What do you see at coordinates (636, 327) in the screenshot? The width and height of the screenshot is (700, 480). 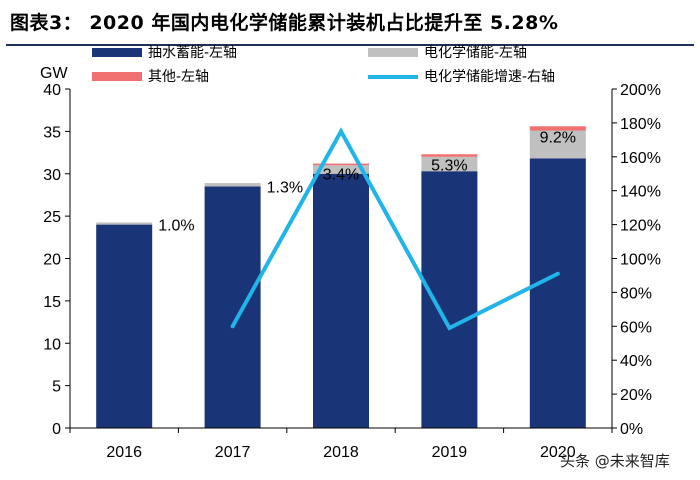 I see `right-tick-label-3: 60%` at bounding box center [636, 327].